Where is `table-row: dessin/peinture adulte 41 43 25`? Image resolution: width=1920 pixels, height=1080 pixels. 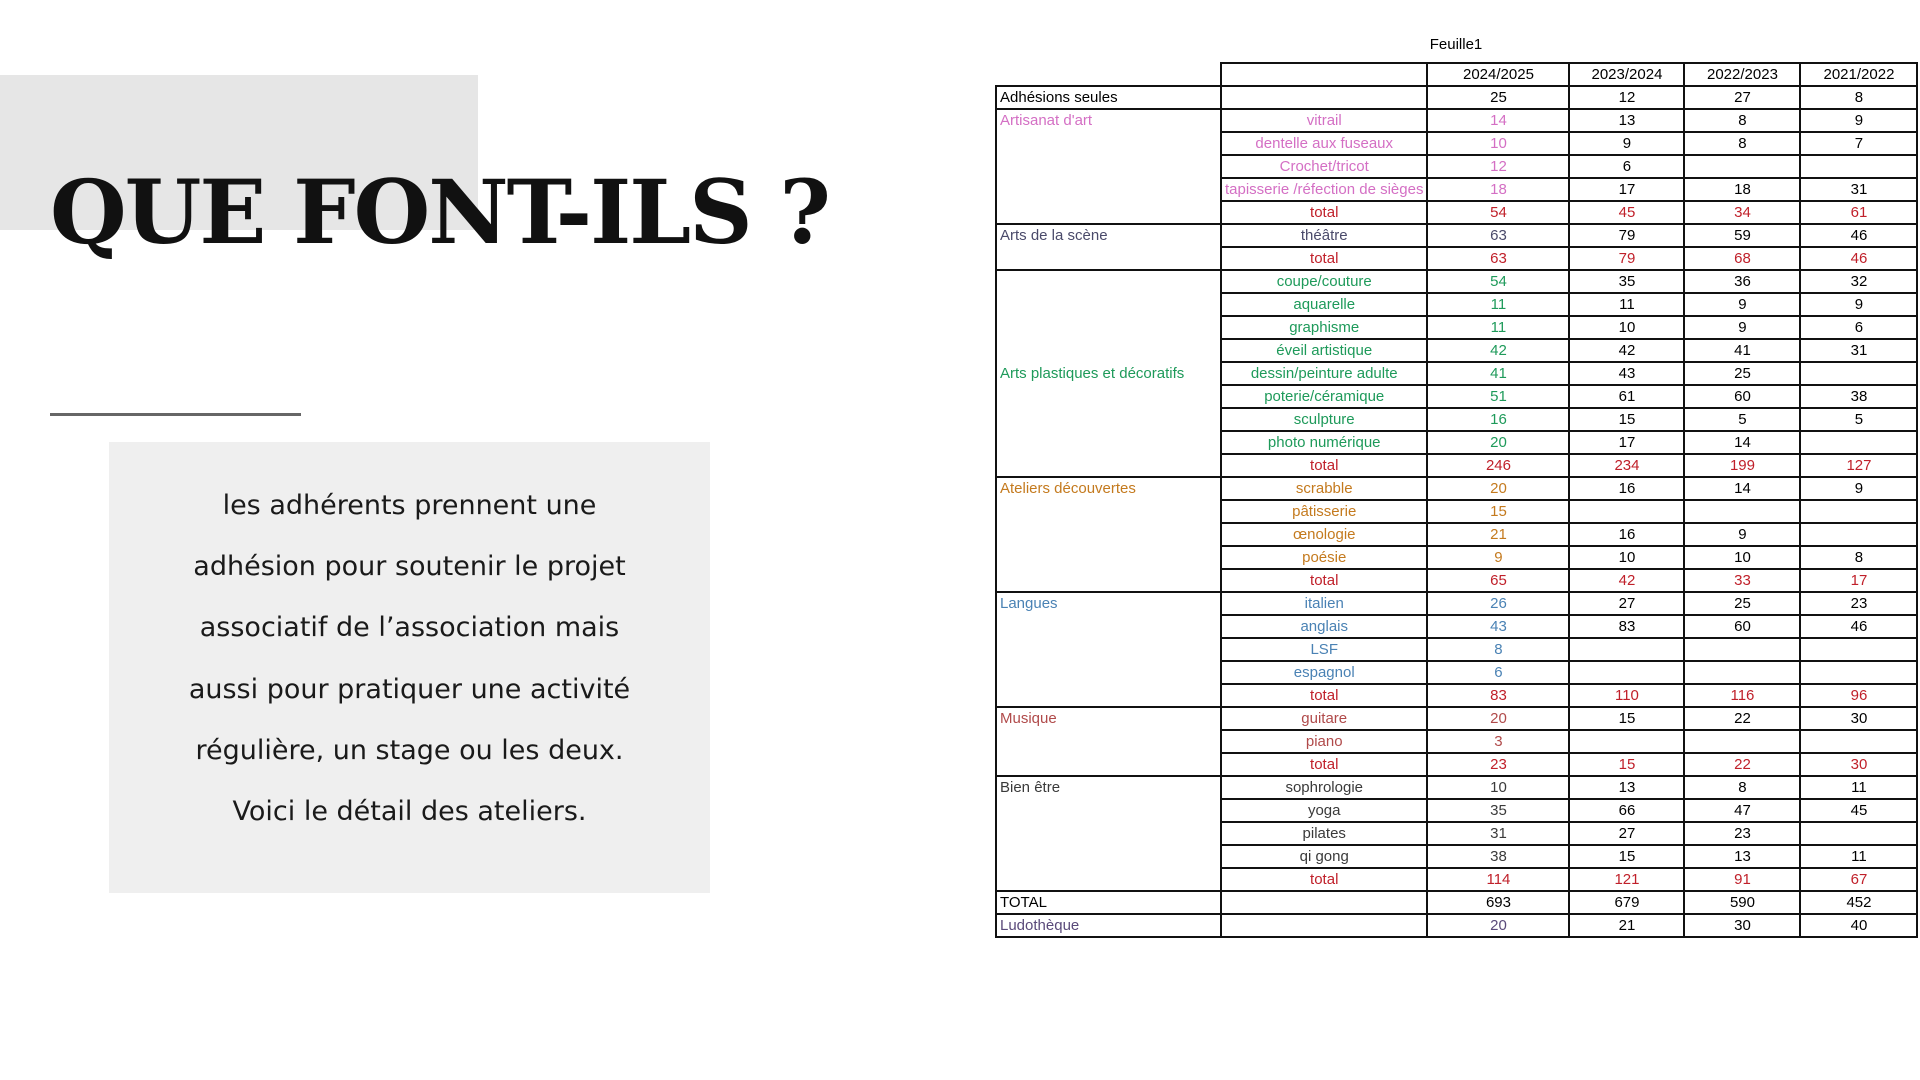 table-row: dessin/peinture adulte 41 43 25 is located at coordinates (1457, 373).